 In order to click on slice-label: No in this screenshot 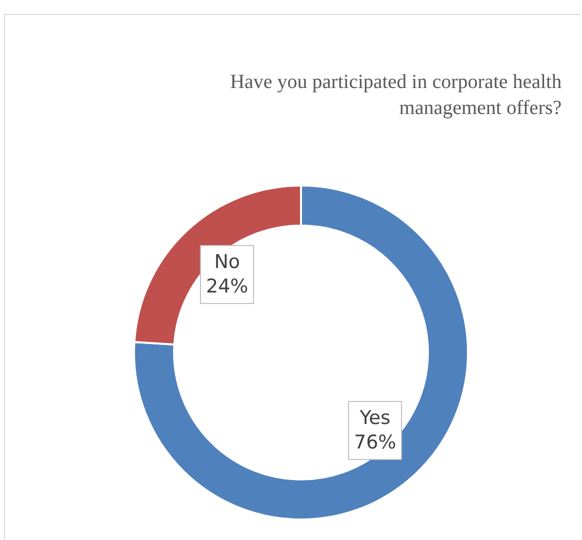, I will do `click(227, 262)`.